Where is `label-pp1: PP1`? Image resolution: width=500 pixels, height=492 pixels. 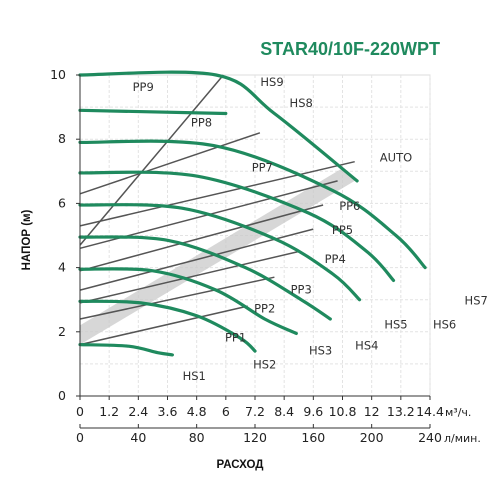 label-pp1: PP1 is located at coordinates (235, 337).